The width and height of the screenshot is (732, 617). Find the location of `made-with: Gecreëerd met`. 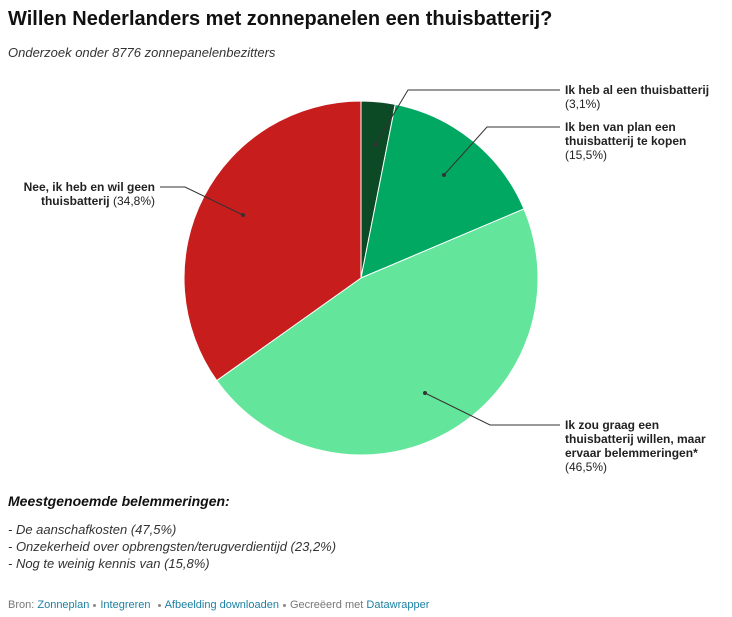

made-with: Gecreëerd met is located at coordinates (326, 605).